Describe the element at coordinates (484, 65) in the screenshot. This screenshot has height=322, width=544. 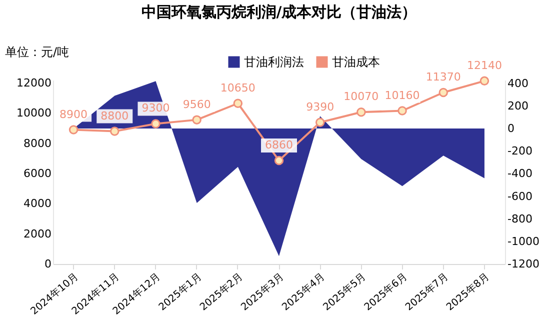
I see `data-label: 12140` at that location.